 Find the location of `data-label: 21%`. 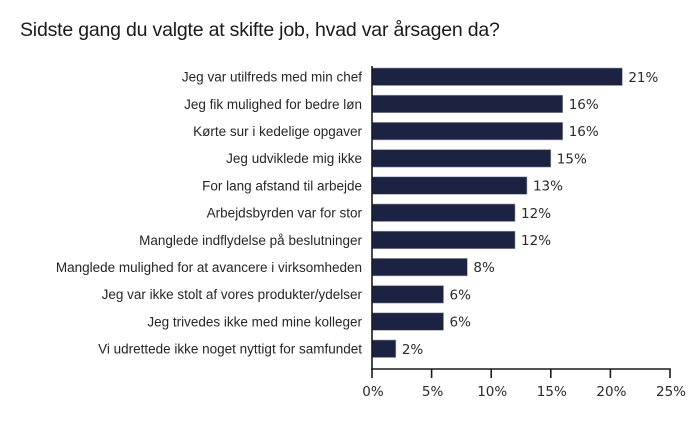

data-label: 21% is located at coordinates (643, 78).